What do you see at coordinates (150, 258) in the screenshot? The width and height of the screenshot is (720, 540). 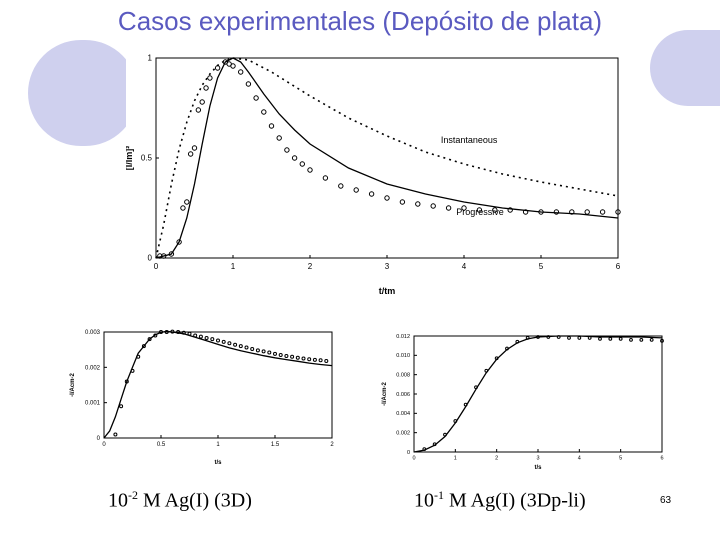 I see `y-tick-label: 0` at bounding box center [150, 258].